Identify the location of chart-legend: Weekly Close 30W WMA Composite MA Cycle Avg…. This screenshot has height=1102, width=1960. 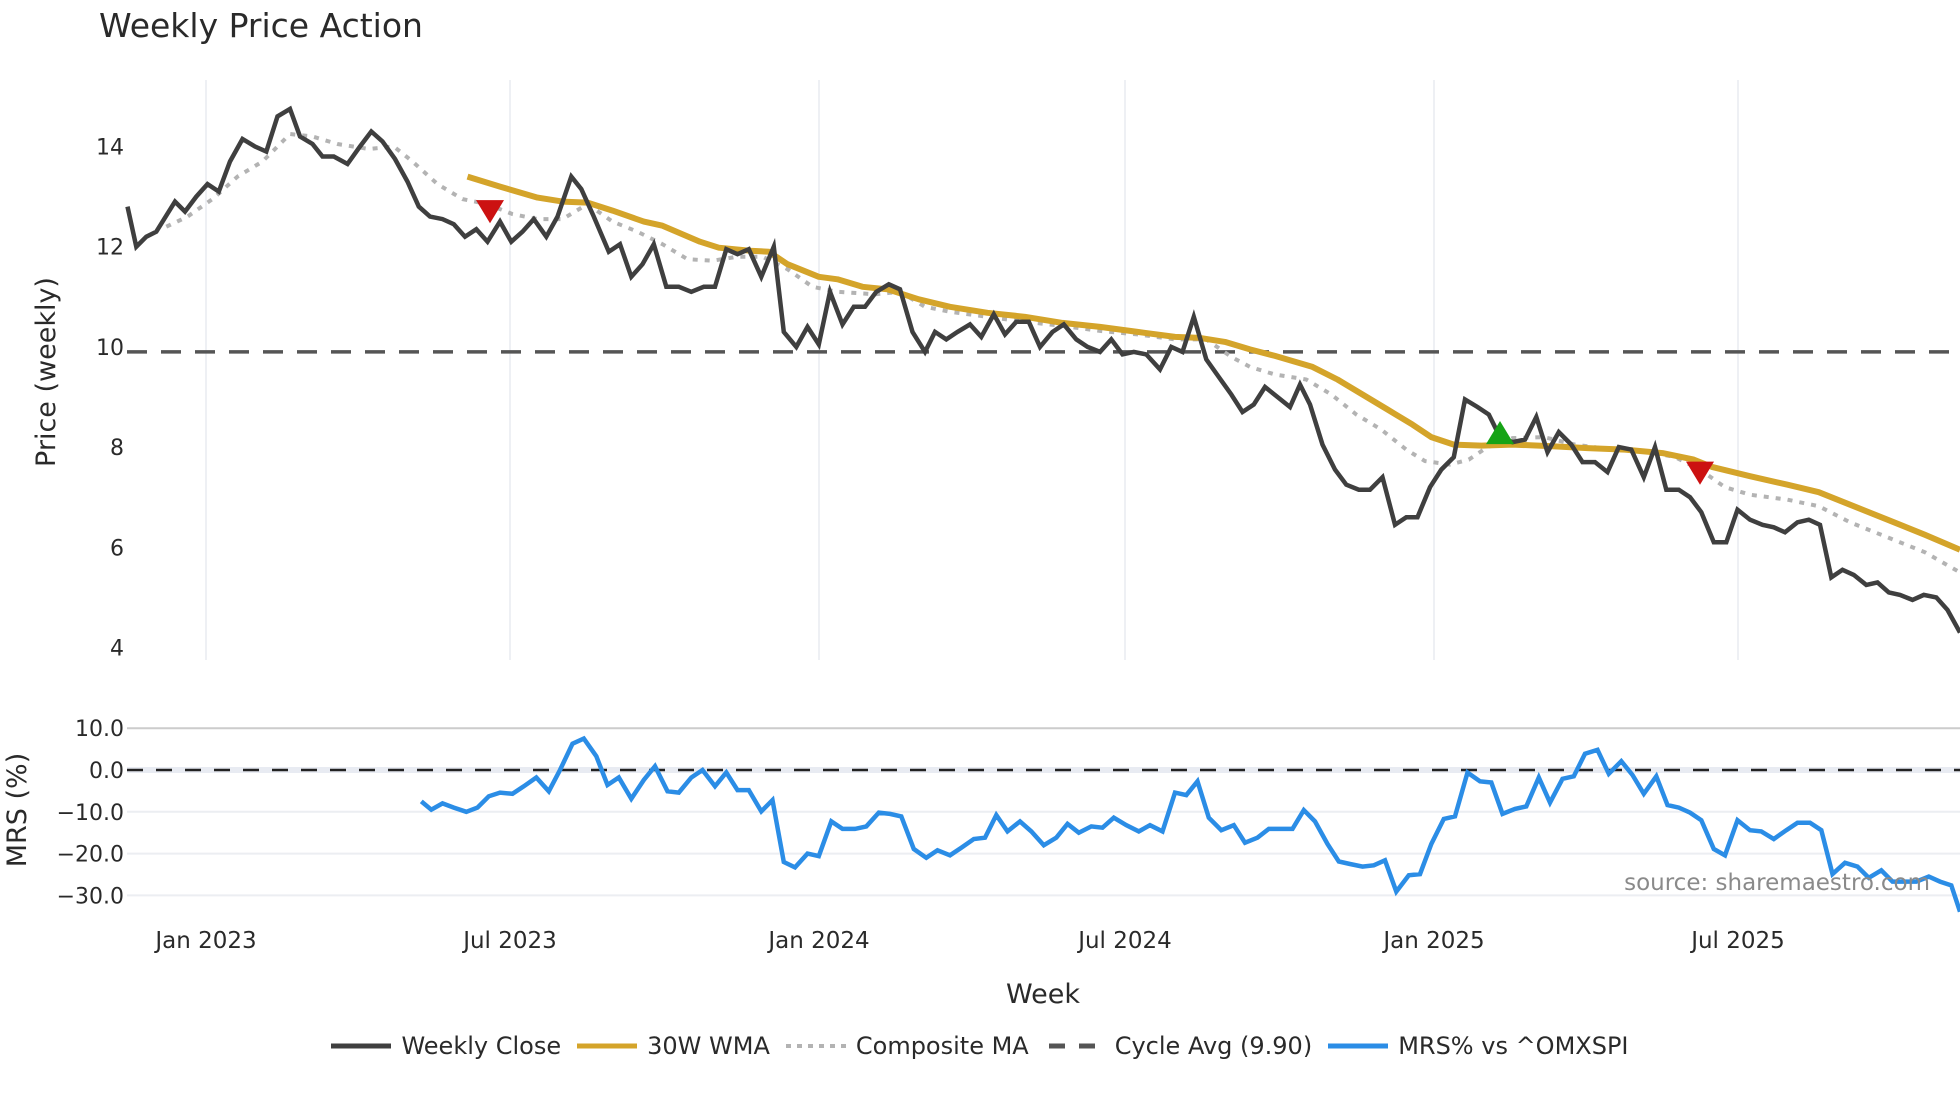
(980, 1046).